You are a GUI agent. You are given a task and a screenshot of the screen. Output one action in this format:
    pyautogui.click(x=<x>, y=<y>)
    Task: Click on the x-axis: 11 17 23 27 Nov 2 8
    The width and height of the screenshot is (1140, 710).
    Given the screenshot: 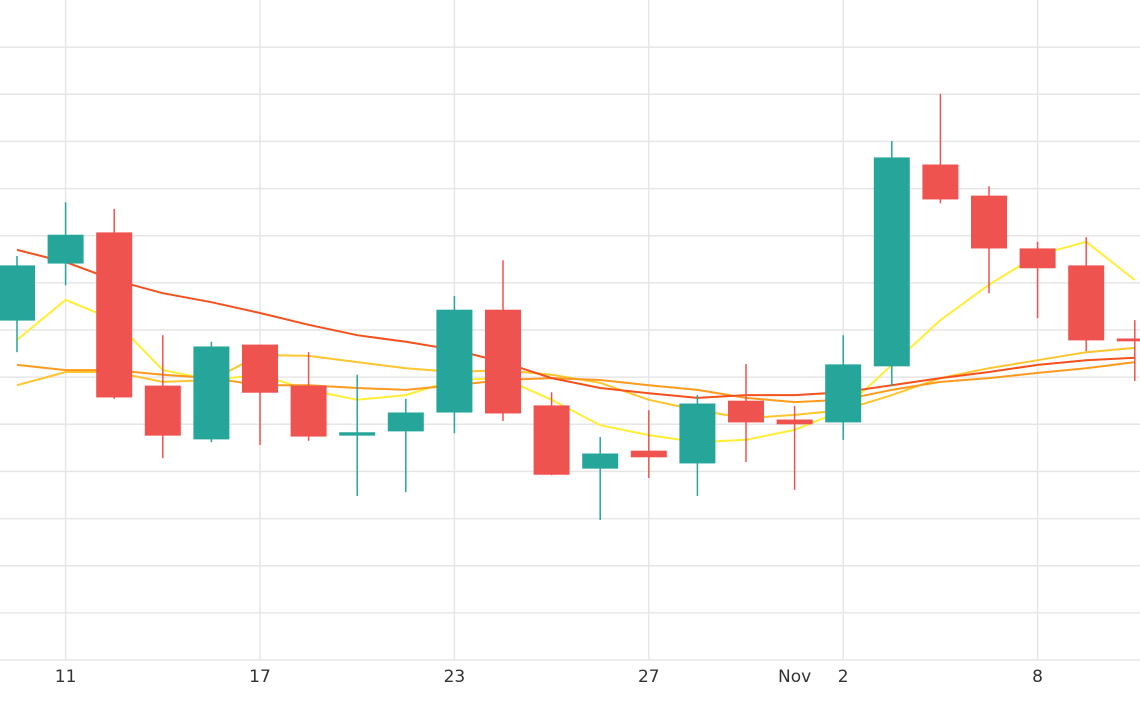 What is the action you would take?
    pyautogui.click(x=549, y=677)
    